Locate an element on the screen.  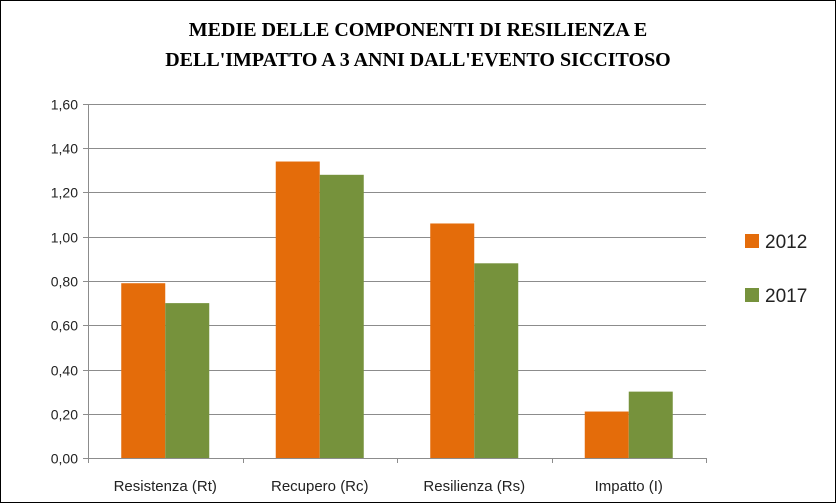
legend-swatch-2012 is located at coordinates (752, 241).